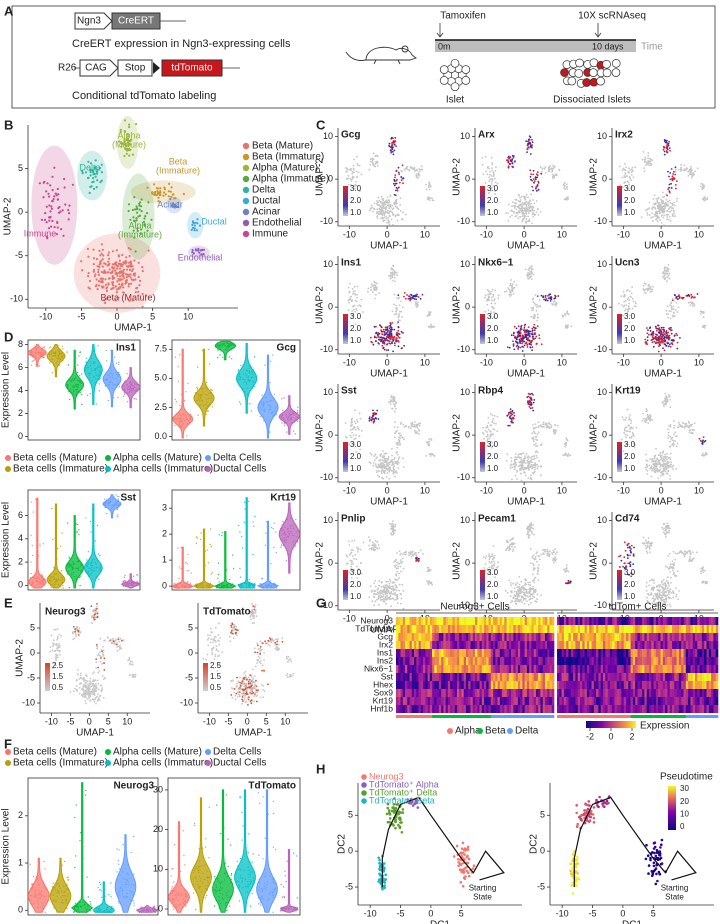 This screenshot has height=924, width=720. What do you see at coordinates (627, 263) in the screenshot?
I see `gene-label: Ucn3` at bounding box center [627, 263].